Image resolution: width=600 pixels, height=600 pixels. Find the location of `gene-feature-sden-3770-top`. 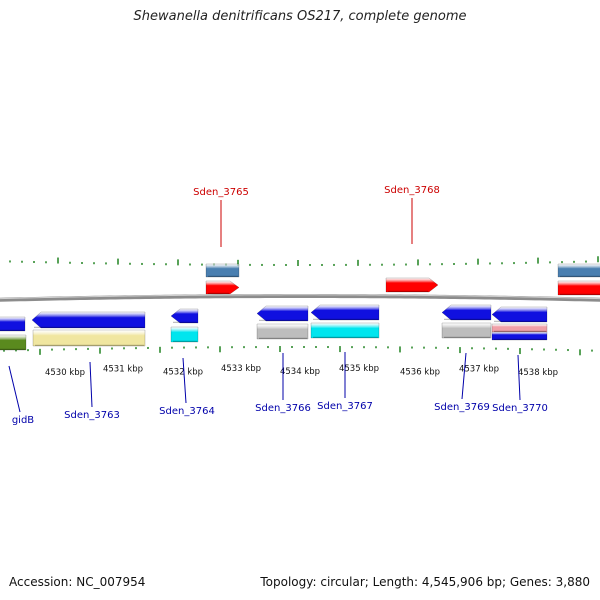

gene-feature-sden-3770-top is located at coordinates (519, 314).